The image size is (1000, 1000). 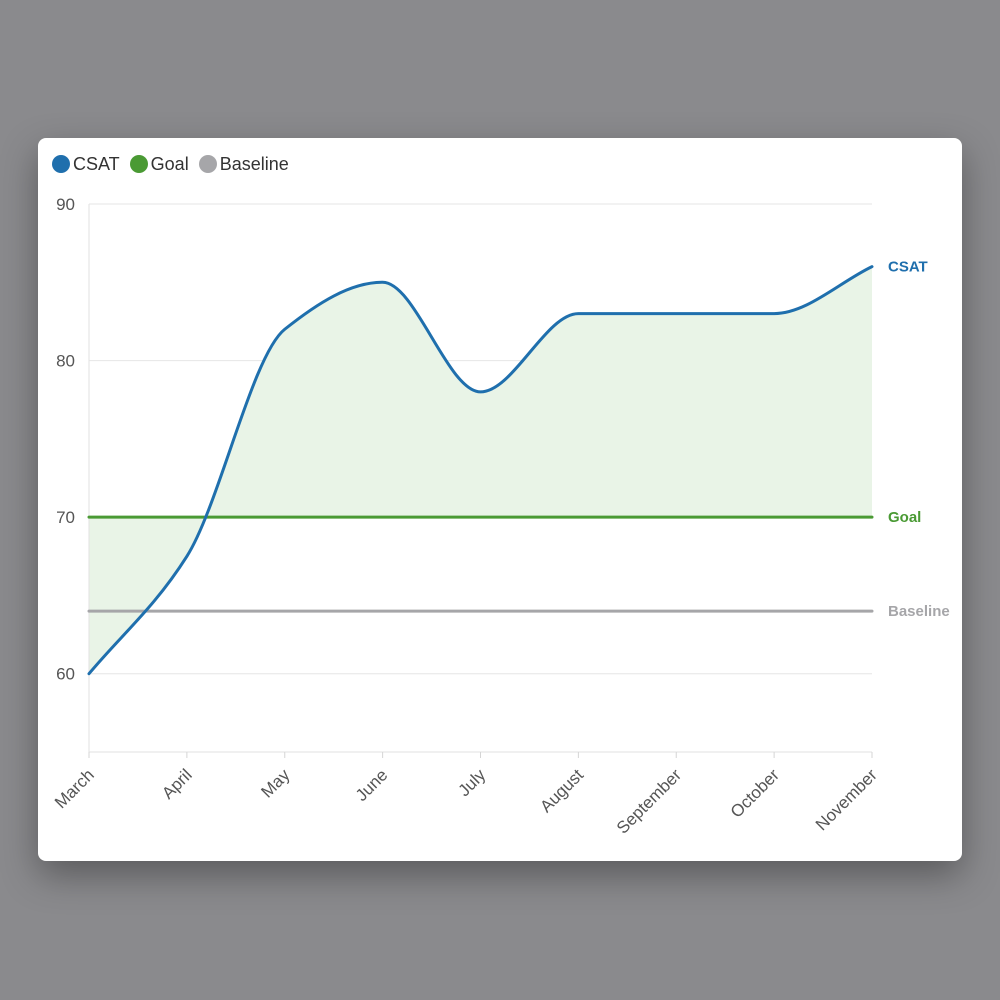 What do you see at coordinates (61, 164) in the screenshot?
I see `legend-dot-csat` at bounding box center [61, 164].